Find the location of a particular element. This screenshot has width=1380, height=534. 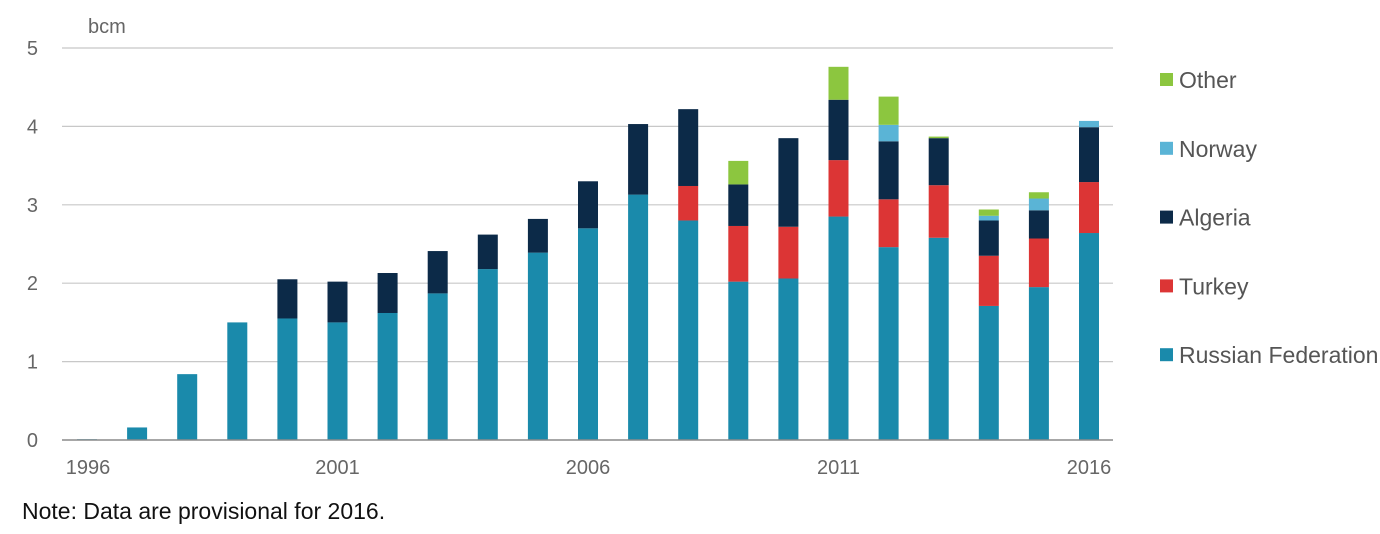

bar-2010-algeria is located at coordinates (788, 182).